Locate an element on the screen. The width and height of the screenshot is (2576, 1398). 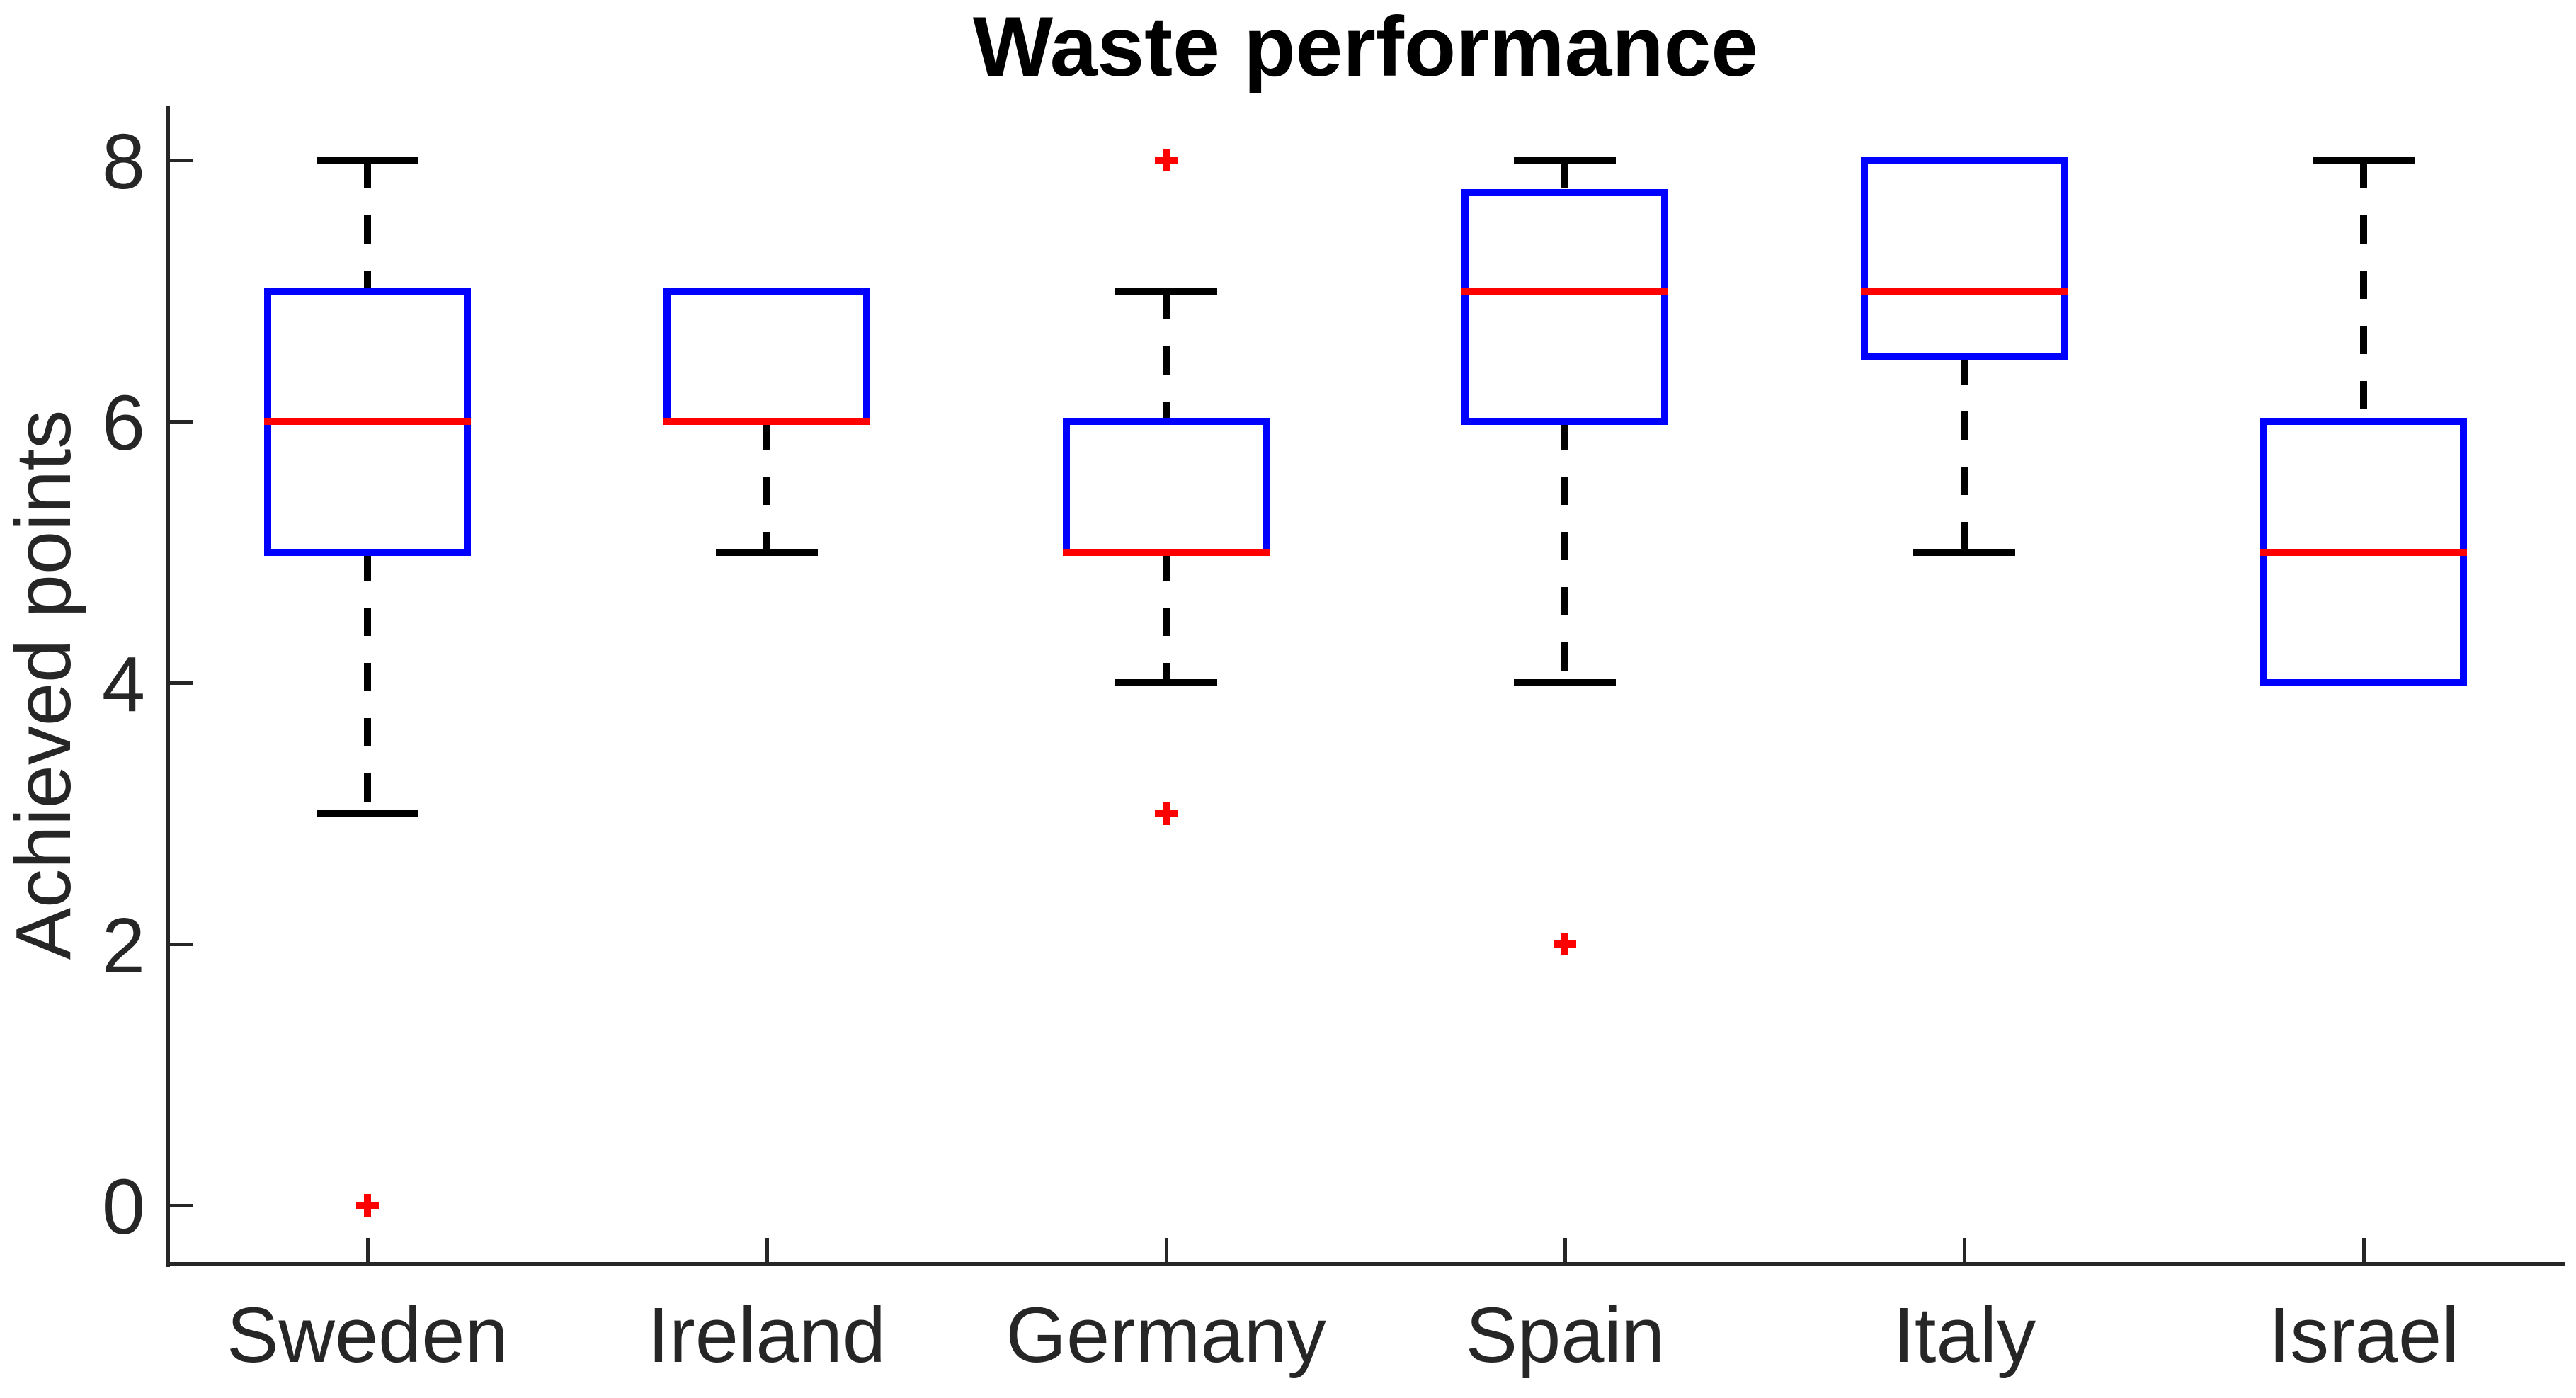
whisker-cap-upper-sweden is located at coordinates (367, 160).